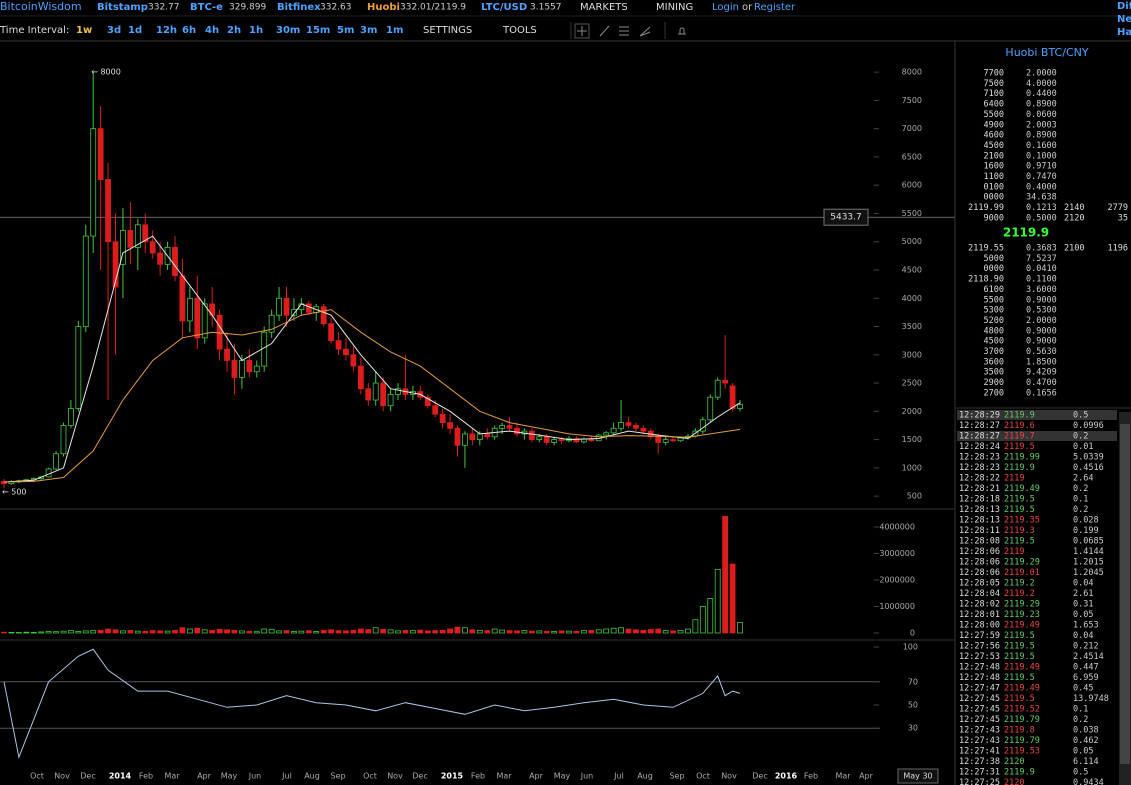  I want to click on interval-button: 3m, so click(368, 30).